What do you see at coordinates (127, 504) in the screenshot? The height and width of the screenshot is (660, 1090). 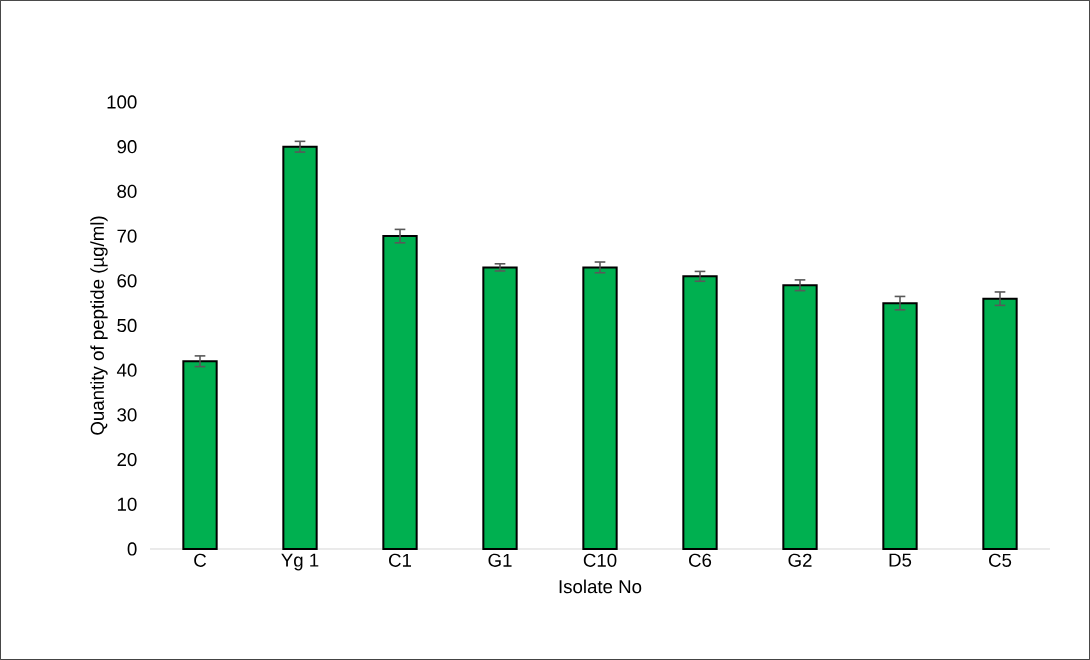 I see `y-tick-label: 10` at bounding box center [127, 504].